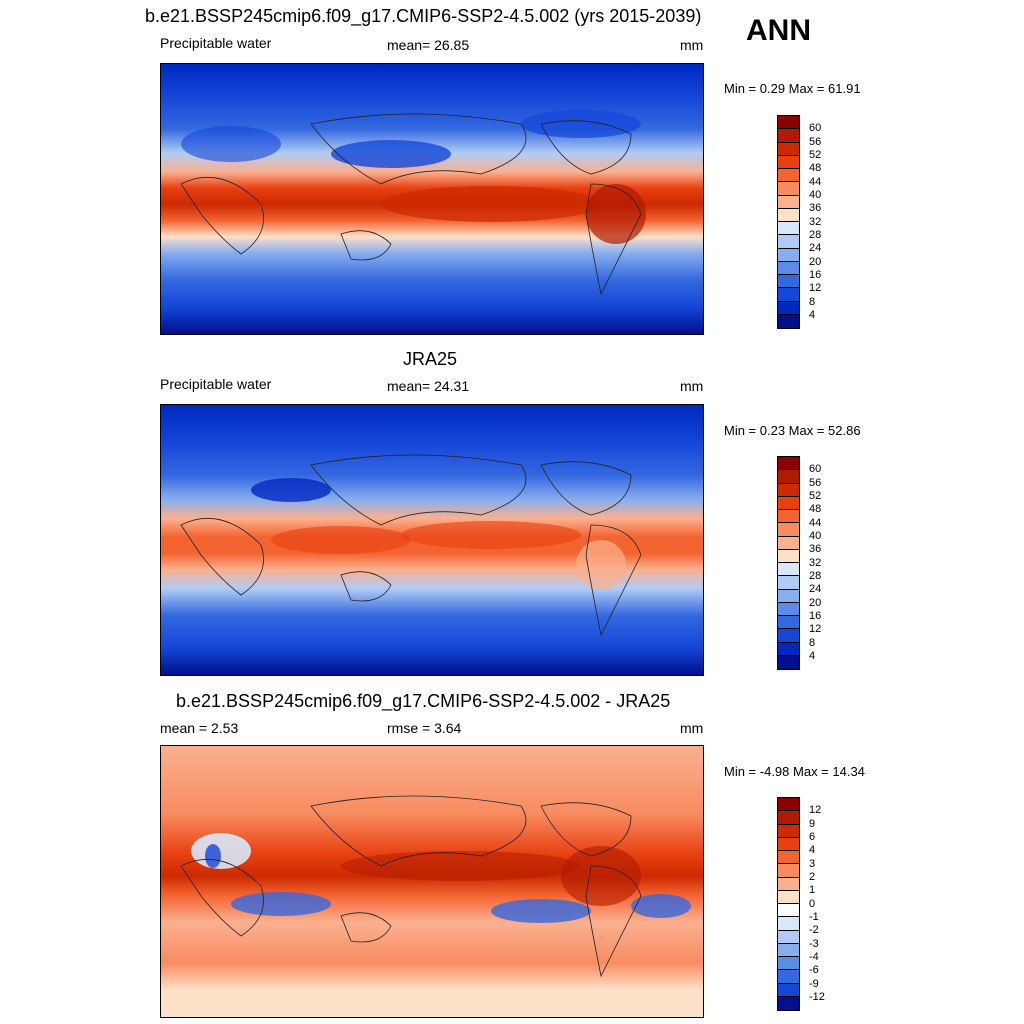  I want to click on panel-3-map, so click(432, 881).